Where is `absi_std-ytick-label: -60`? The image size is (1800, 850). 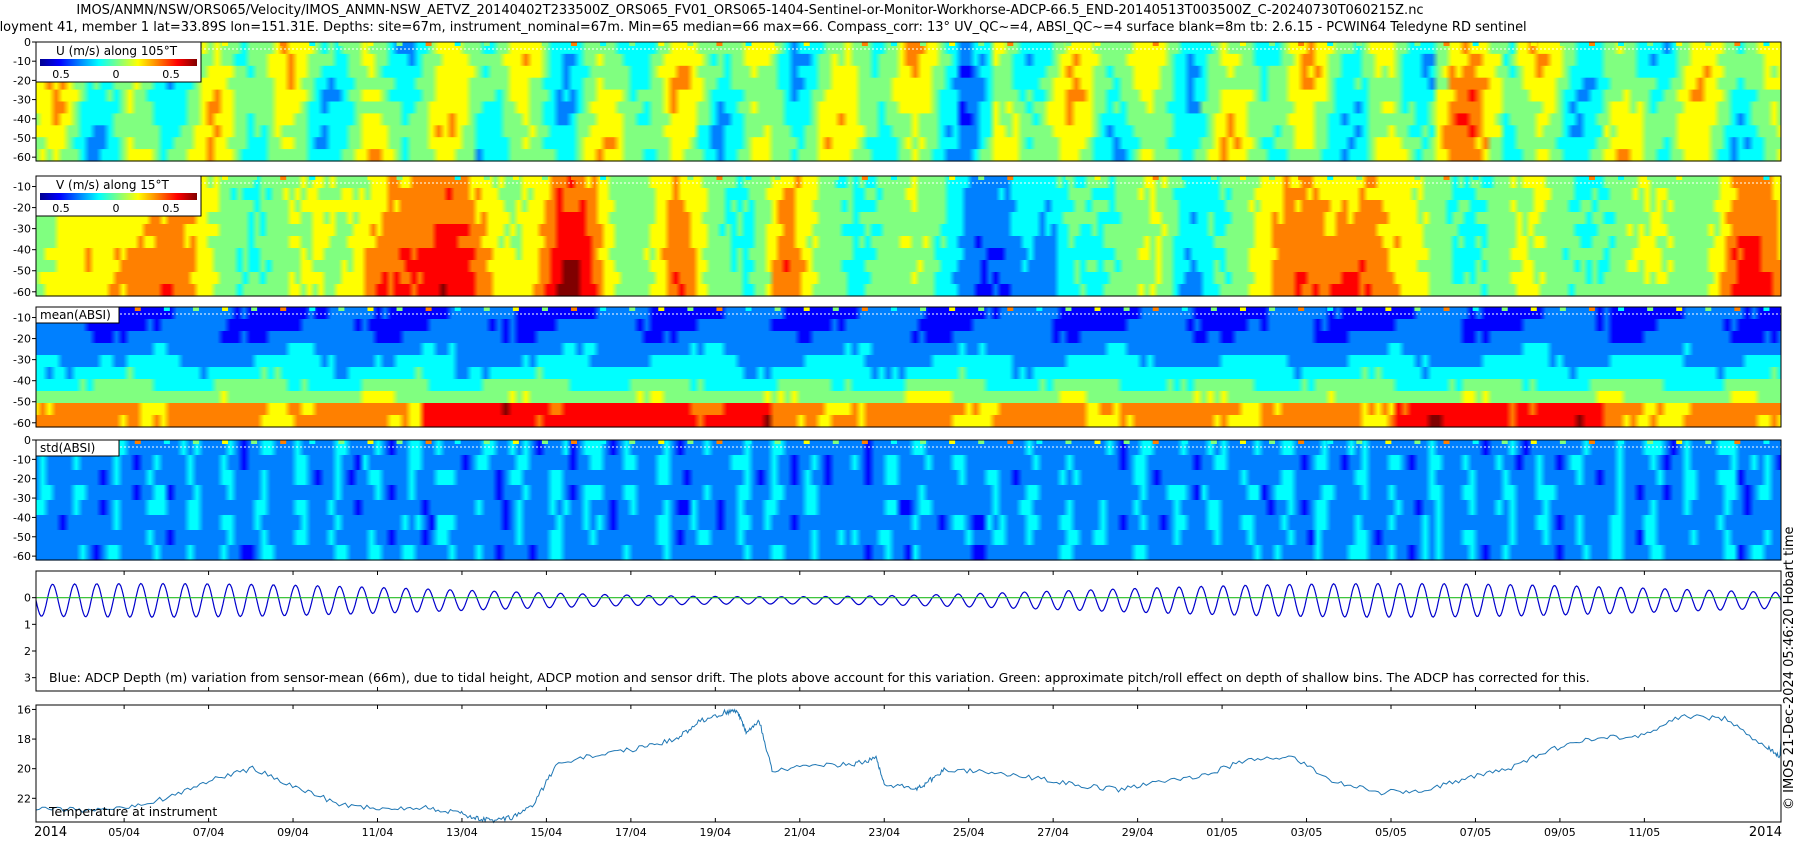 absi_std-ytick-label: -60 is located at coordinates (22, 556).